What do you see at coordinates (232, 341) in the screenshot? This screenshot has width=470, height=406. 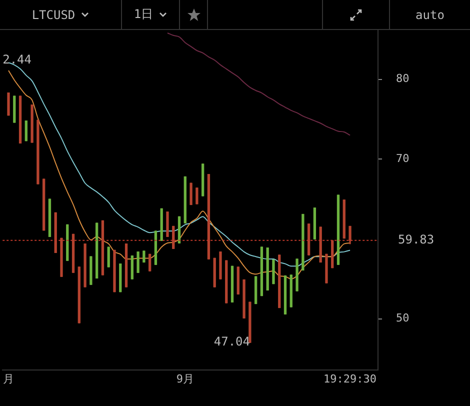 I see `annotation: 47.04` at bounding box center [232, 341].